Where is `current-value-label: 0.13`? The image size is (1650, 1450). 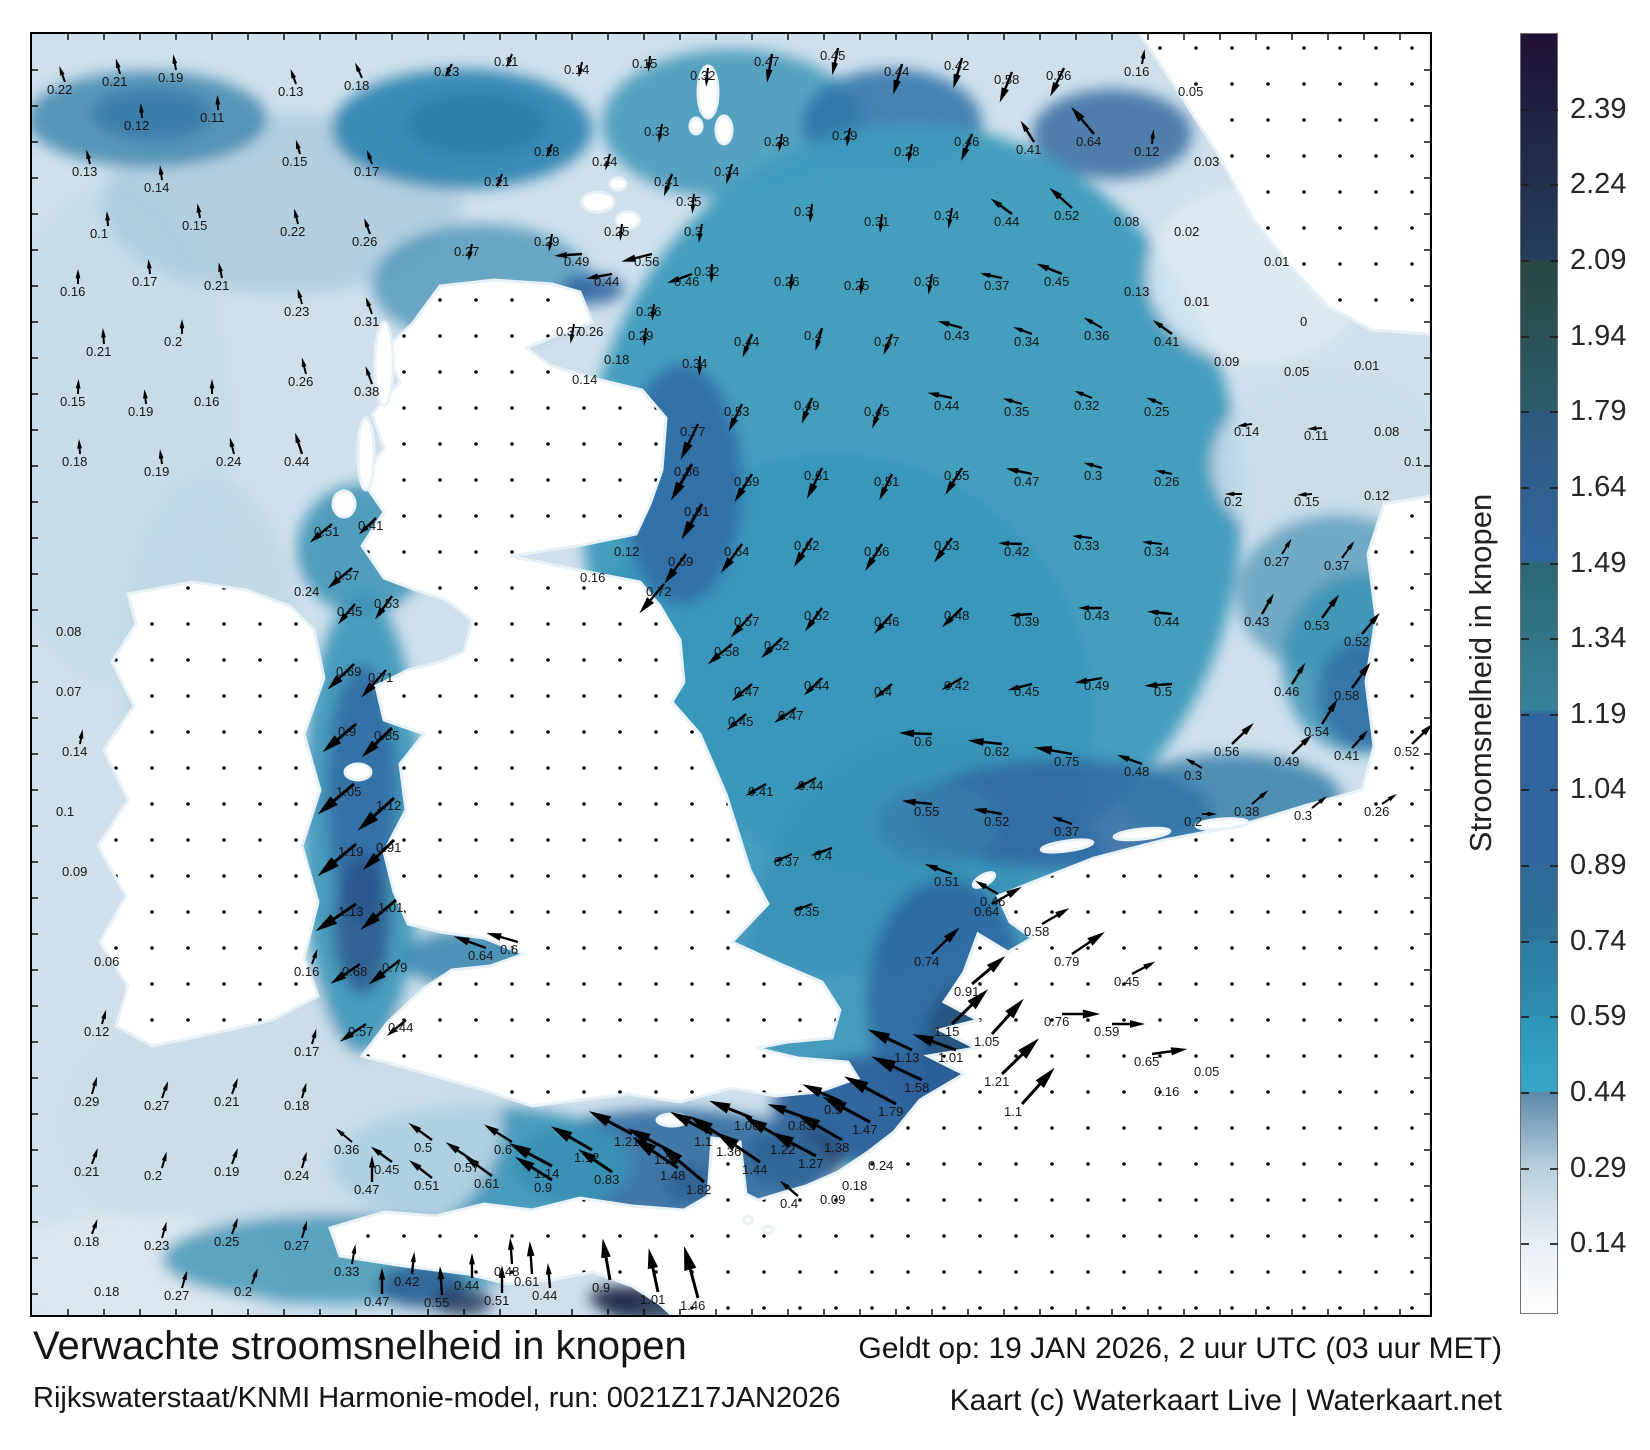
current-value-label: 0.13 is located at coordinates (446, 71).